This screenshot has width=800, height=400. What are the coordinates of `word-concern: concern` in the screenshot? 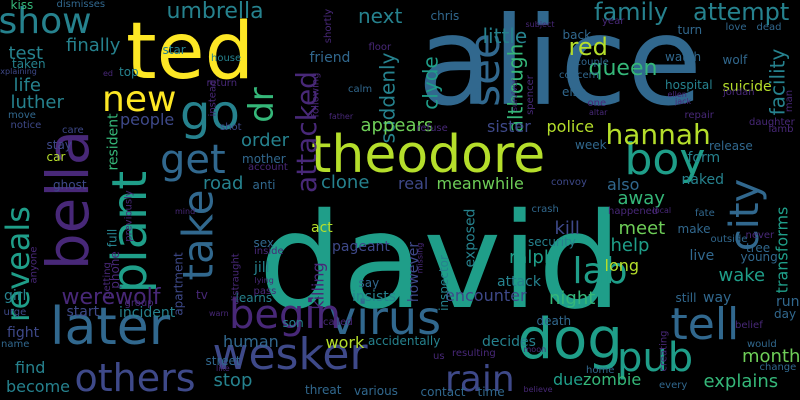 It's located at (579, 75).